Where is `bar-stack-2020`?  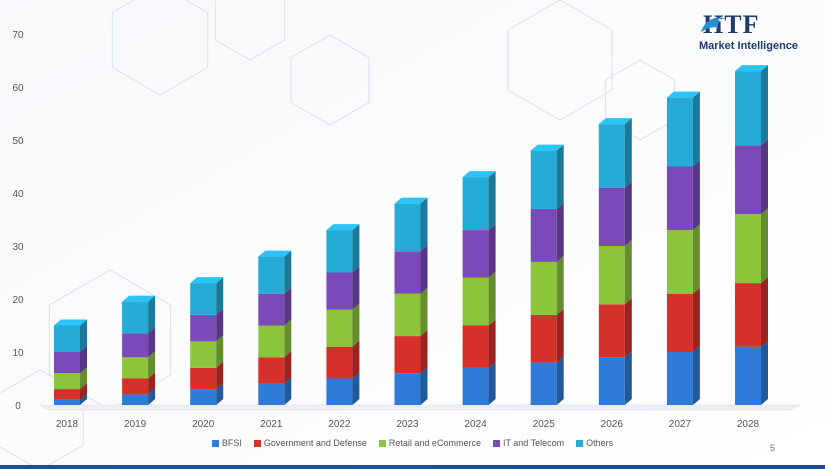 bar-stack-2020 is located at coordinates (207, 341).